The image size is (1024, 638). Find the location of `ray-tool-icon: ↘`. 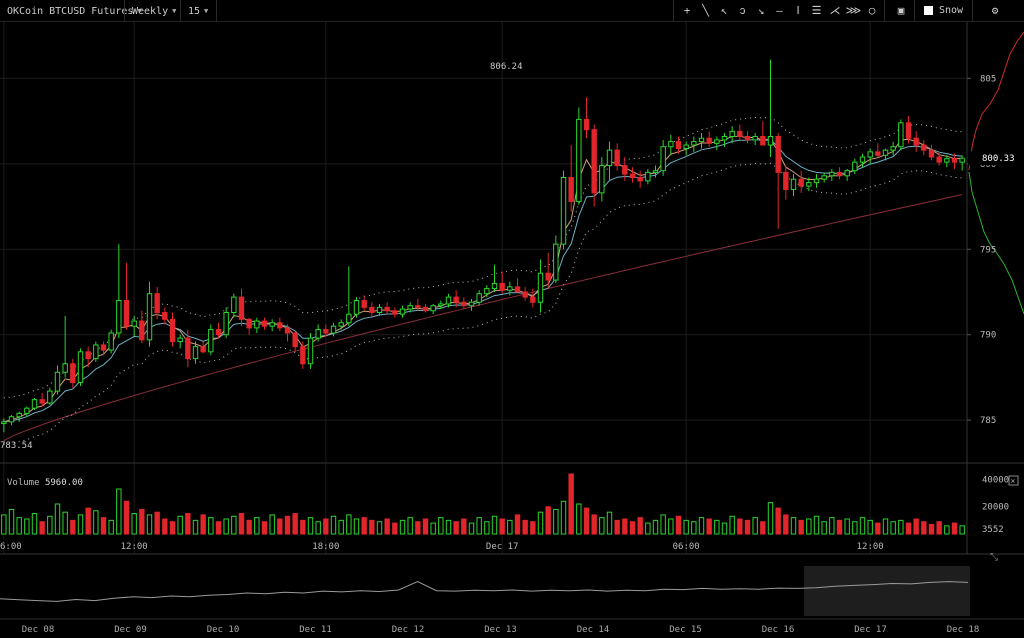

ray-tool-icon: ↘ is located at coordinates (761, 10).